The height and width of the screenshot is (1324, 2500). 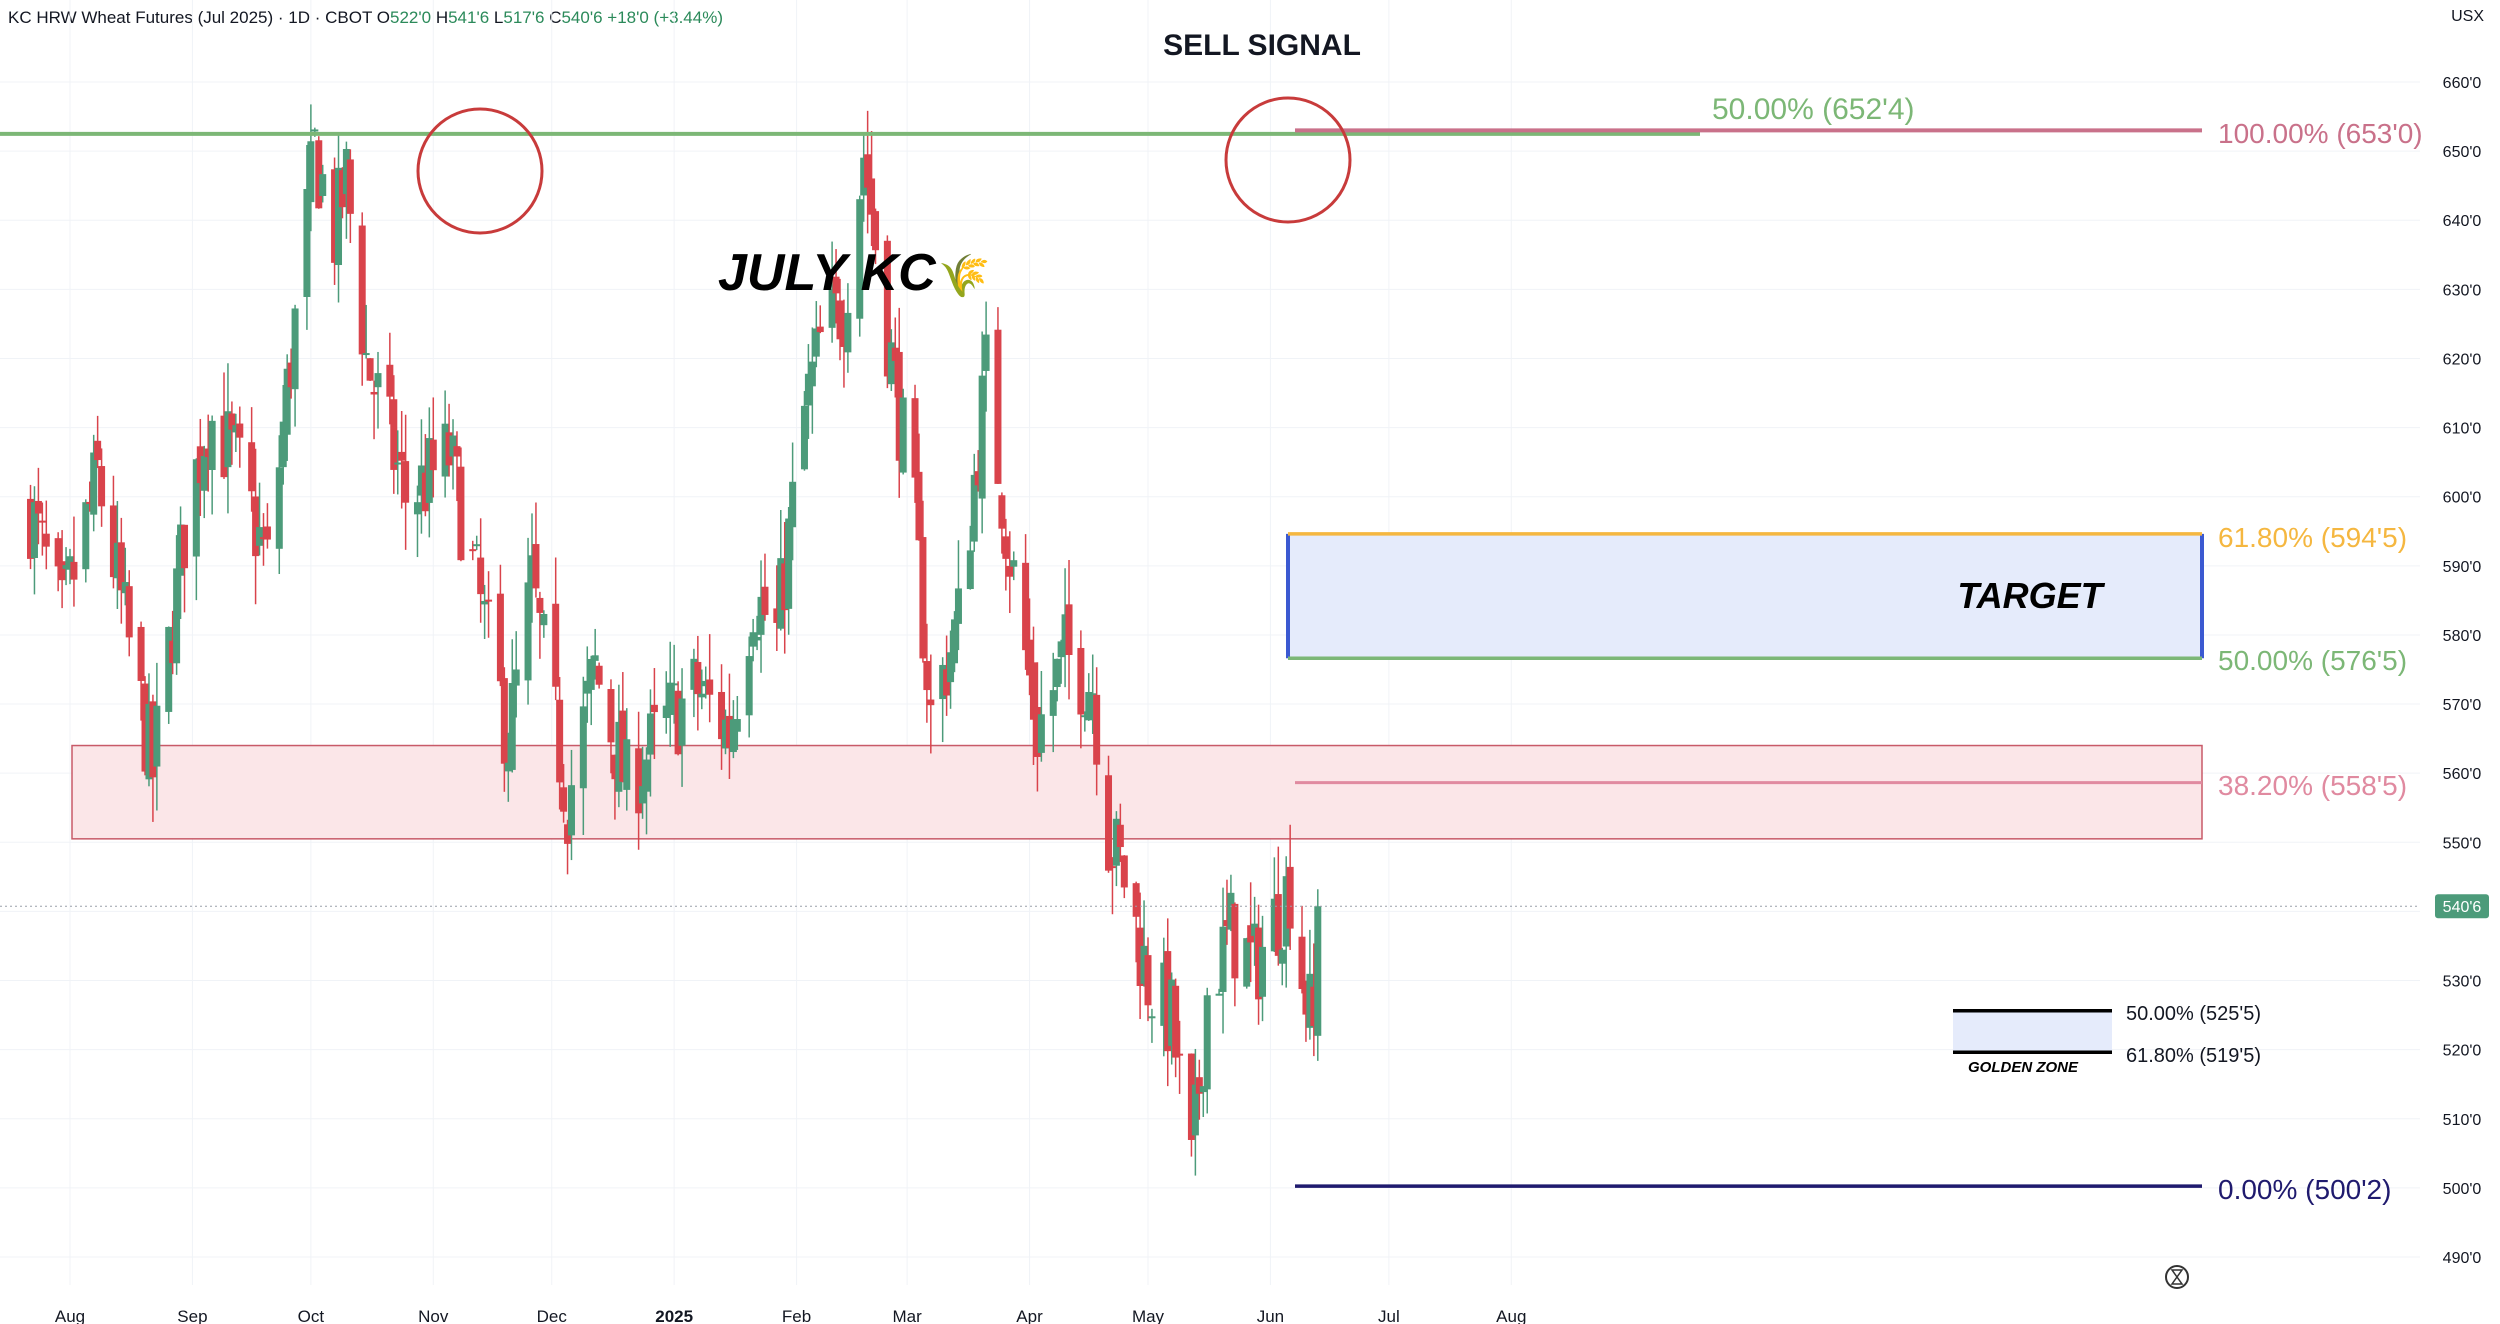 What do you see at coordinates (2462, 1051) in the screenshot?
I see `y-tick-label: 520'0` at bounding box center [2462, 1051].